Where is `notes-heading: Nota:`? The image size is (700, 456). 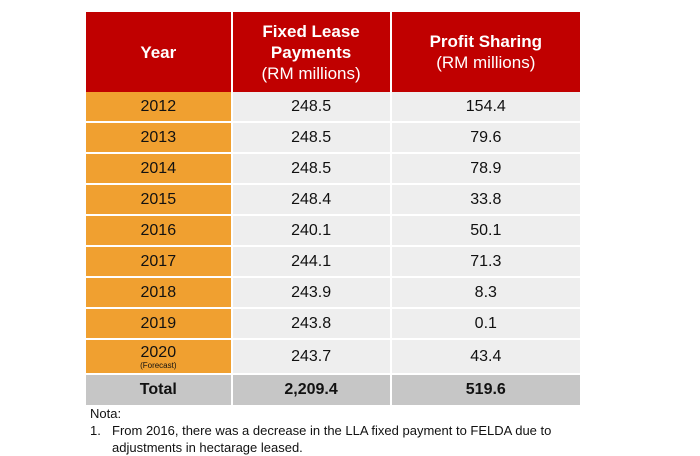 notes-heading: Nota: is located at coordinates (106, 413).